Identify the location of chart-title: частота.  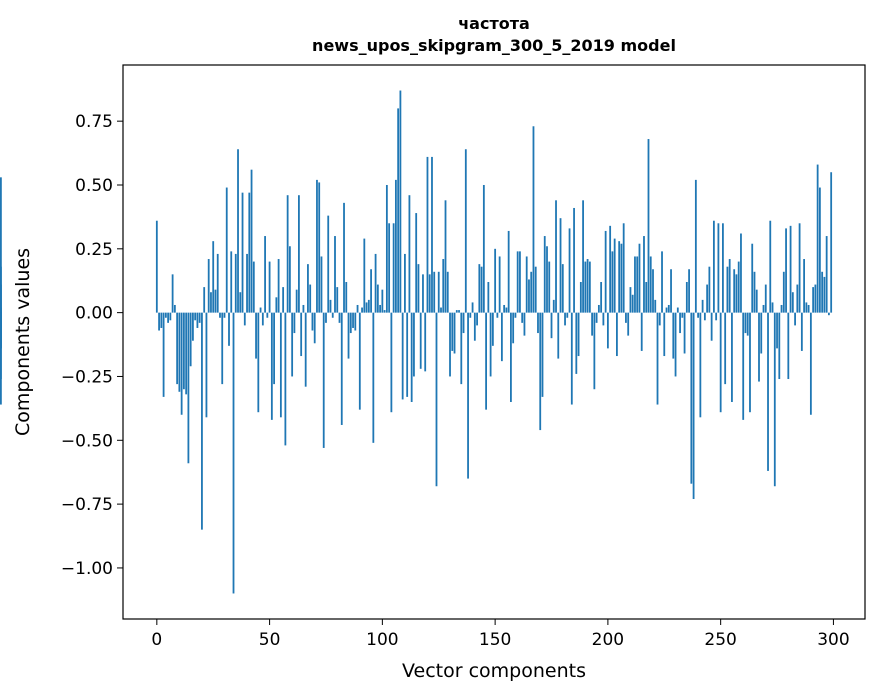
(494, 23).